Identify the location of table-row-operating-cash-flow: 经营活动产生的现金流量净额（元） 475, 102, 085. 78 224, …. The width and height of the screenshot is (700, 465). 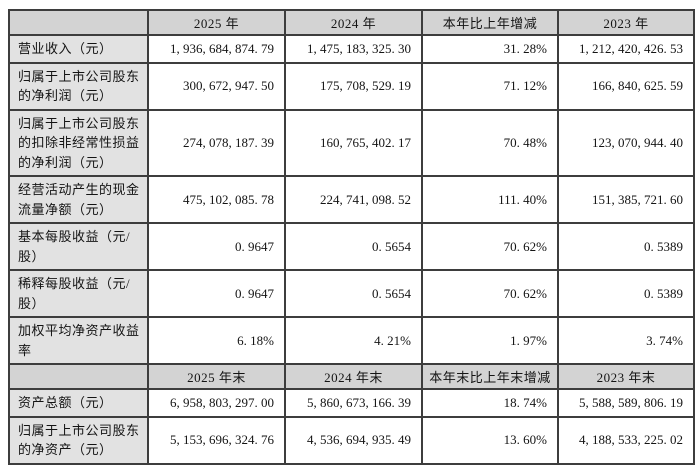
(351, 199).